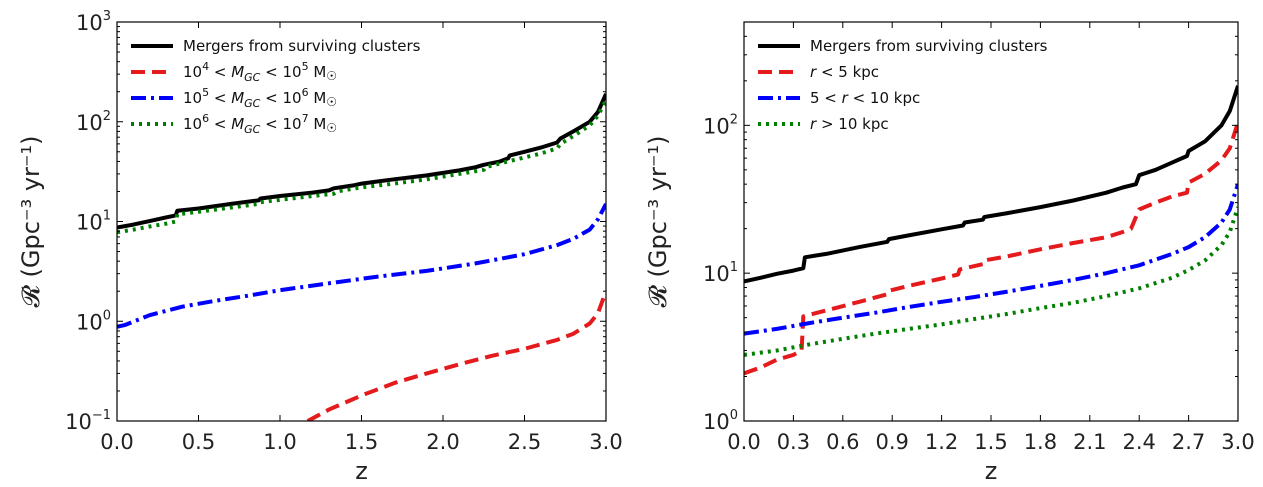  Describe the element at coordinates (793, 442) in the screenshot. I see `x-tick-label: 0.3` at that location.